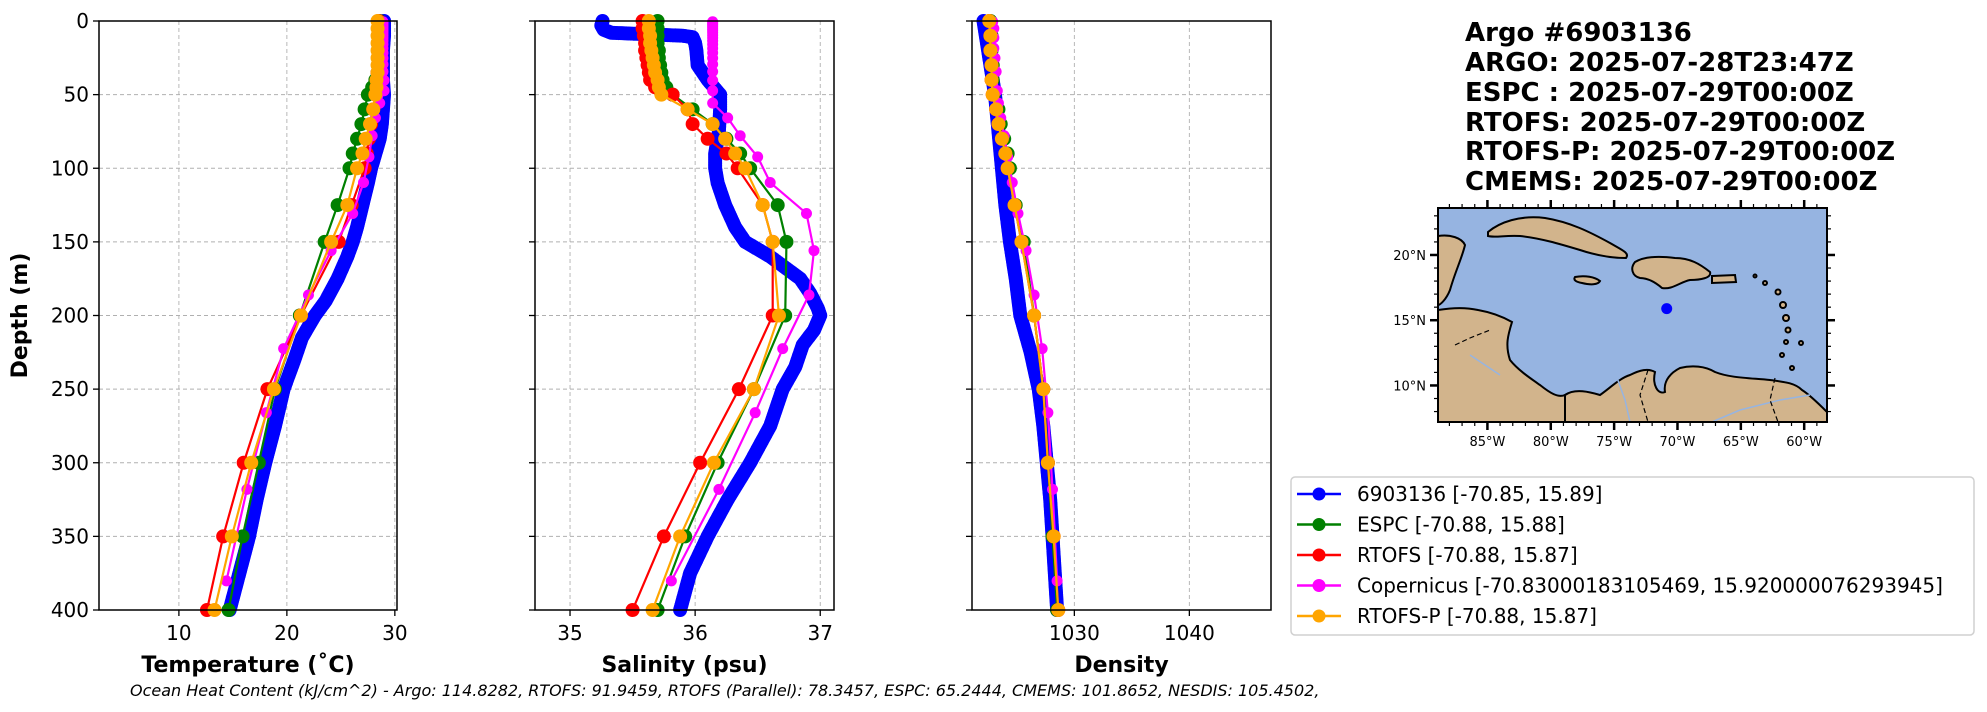  Describe the element at coordinates (20, 316) in the screenshot. I see `depth-axis-label: Depth (m)` at that location.